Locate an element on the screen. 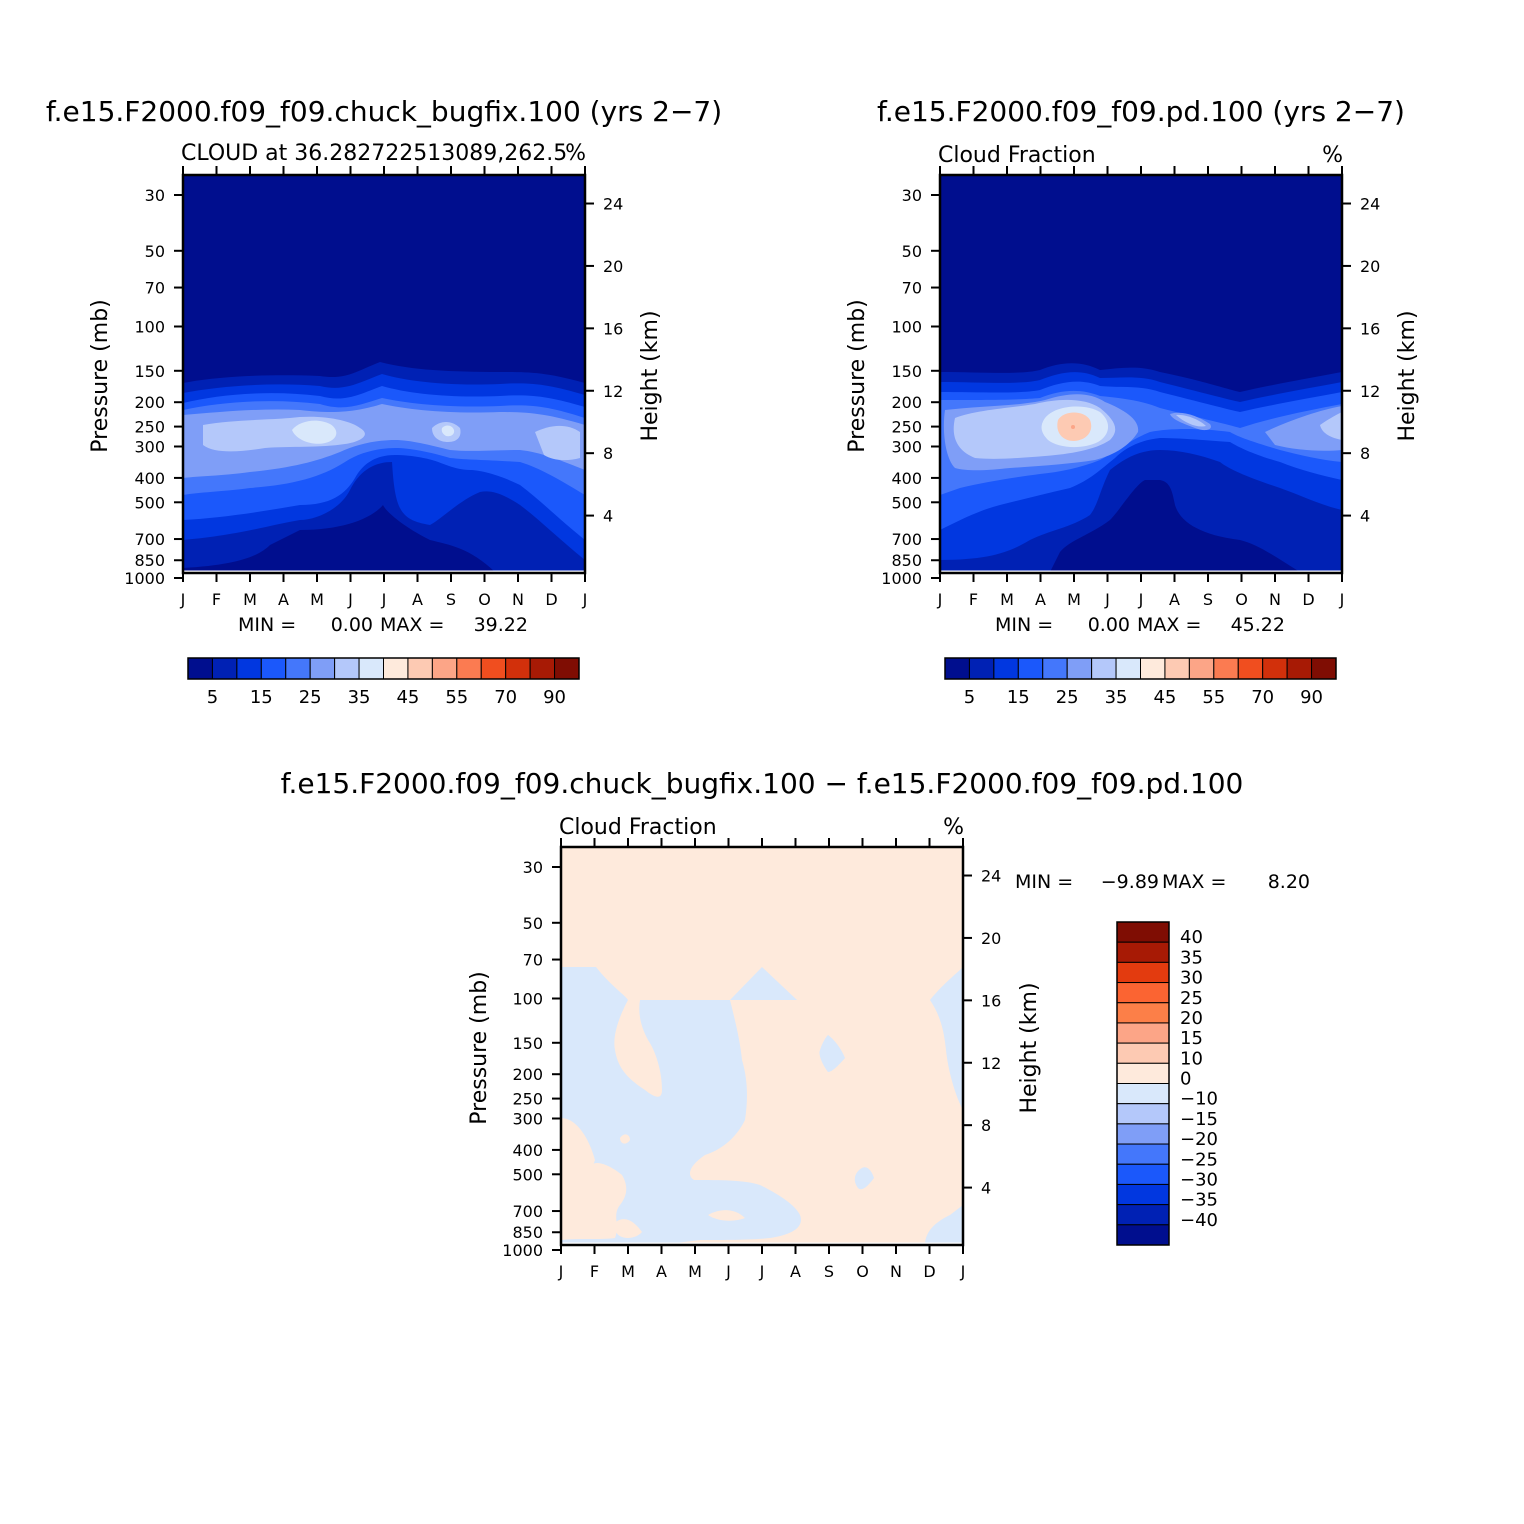  y-tick-label: 100 is located at coordinates (527, 999).